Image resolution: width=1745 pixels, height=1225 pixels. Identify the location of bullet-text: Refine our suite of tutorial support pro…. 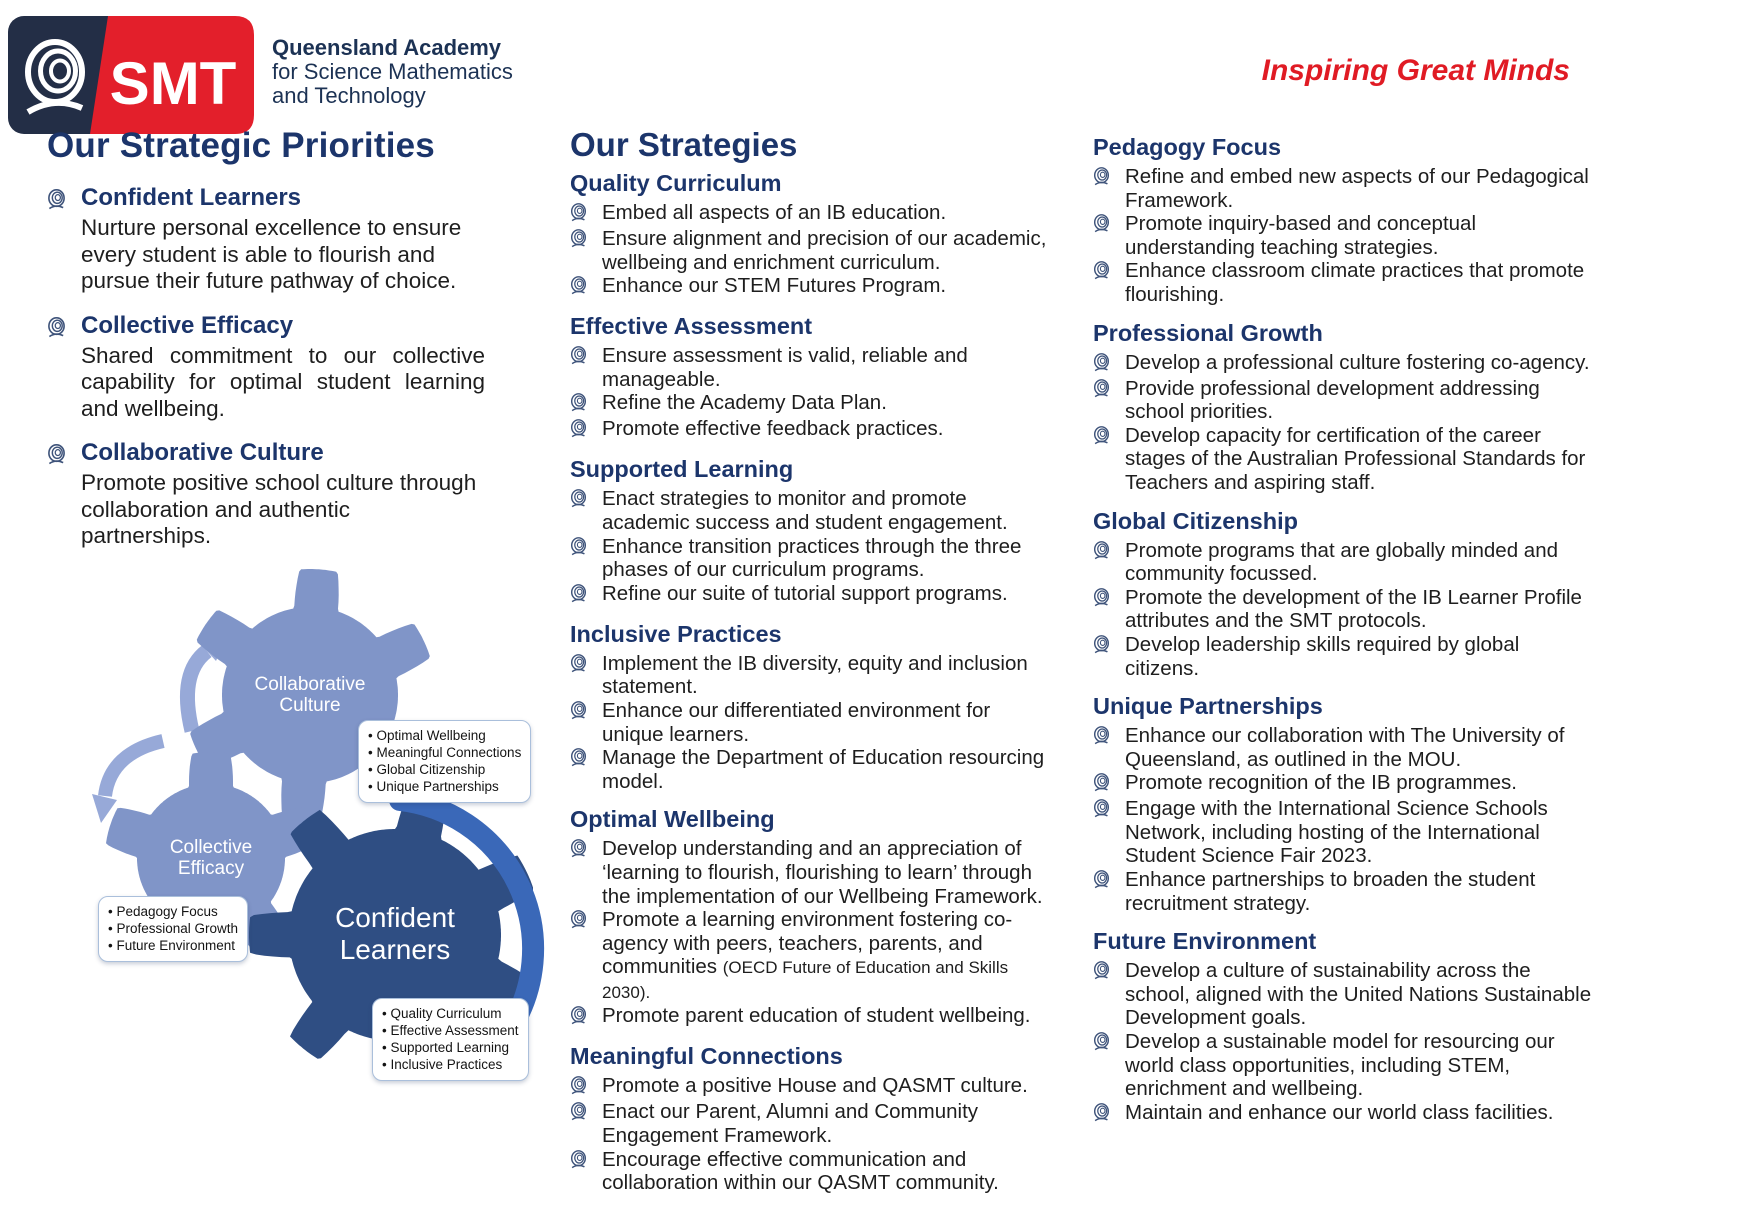
(805, 593).